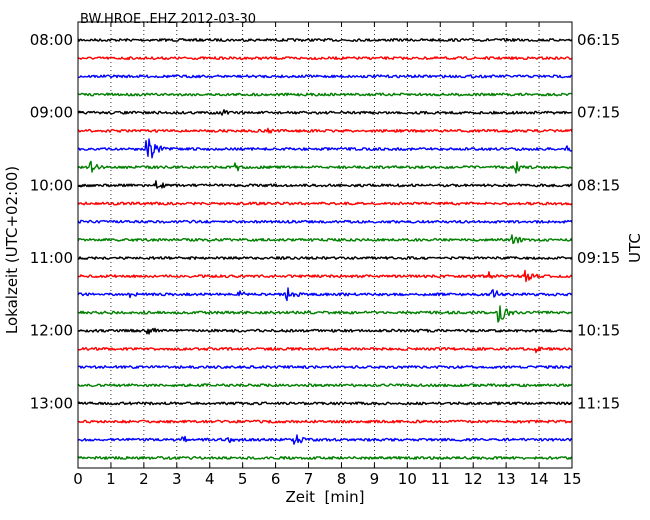  Describe the element at coordinates (598, 258) in the screenshot. I see `y-tick-label-right: 09:15` at that location.